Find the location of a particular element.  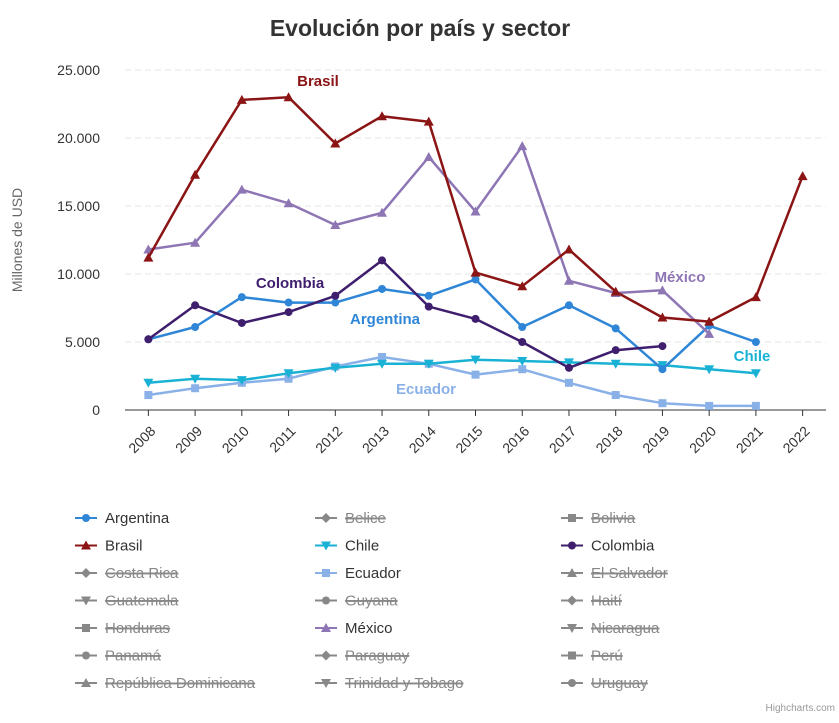

x-tick-label: 2010 is located at coordinates (235, 439).